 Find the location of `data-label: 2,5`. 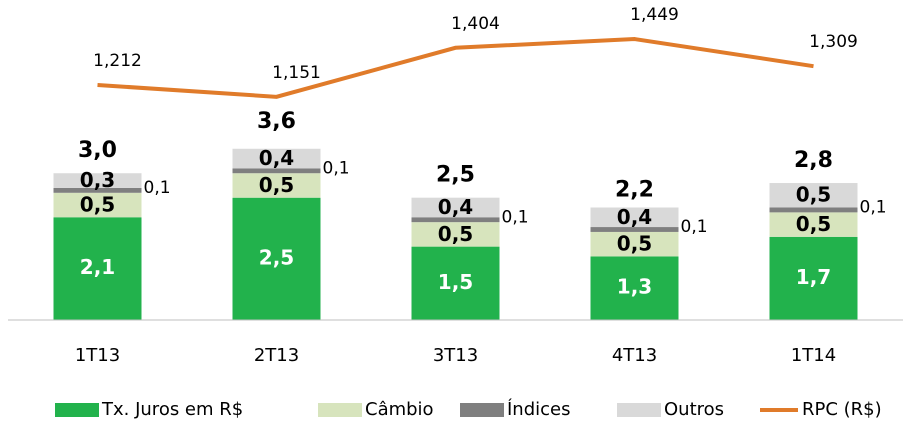

data-label: 2,5 is located at coordinates (276, 257).